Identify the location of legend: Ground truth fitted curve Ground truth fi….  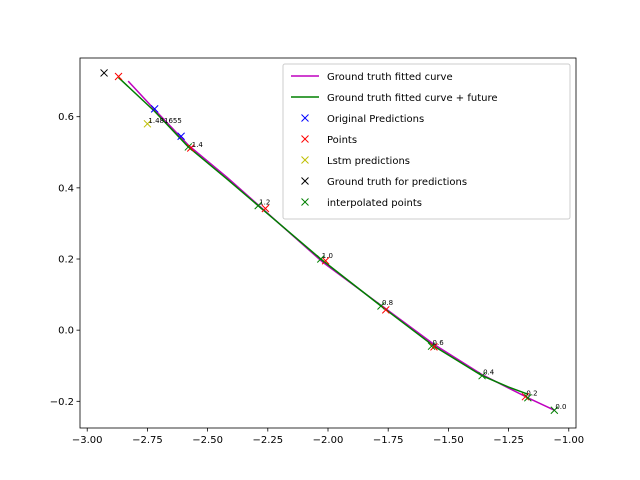
(426, 141).